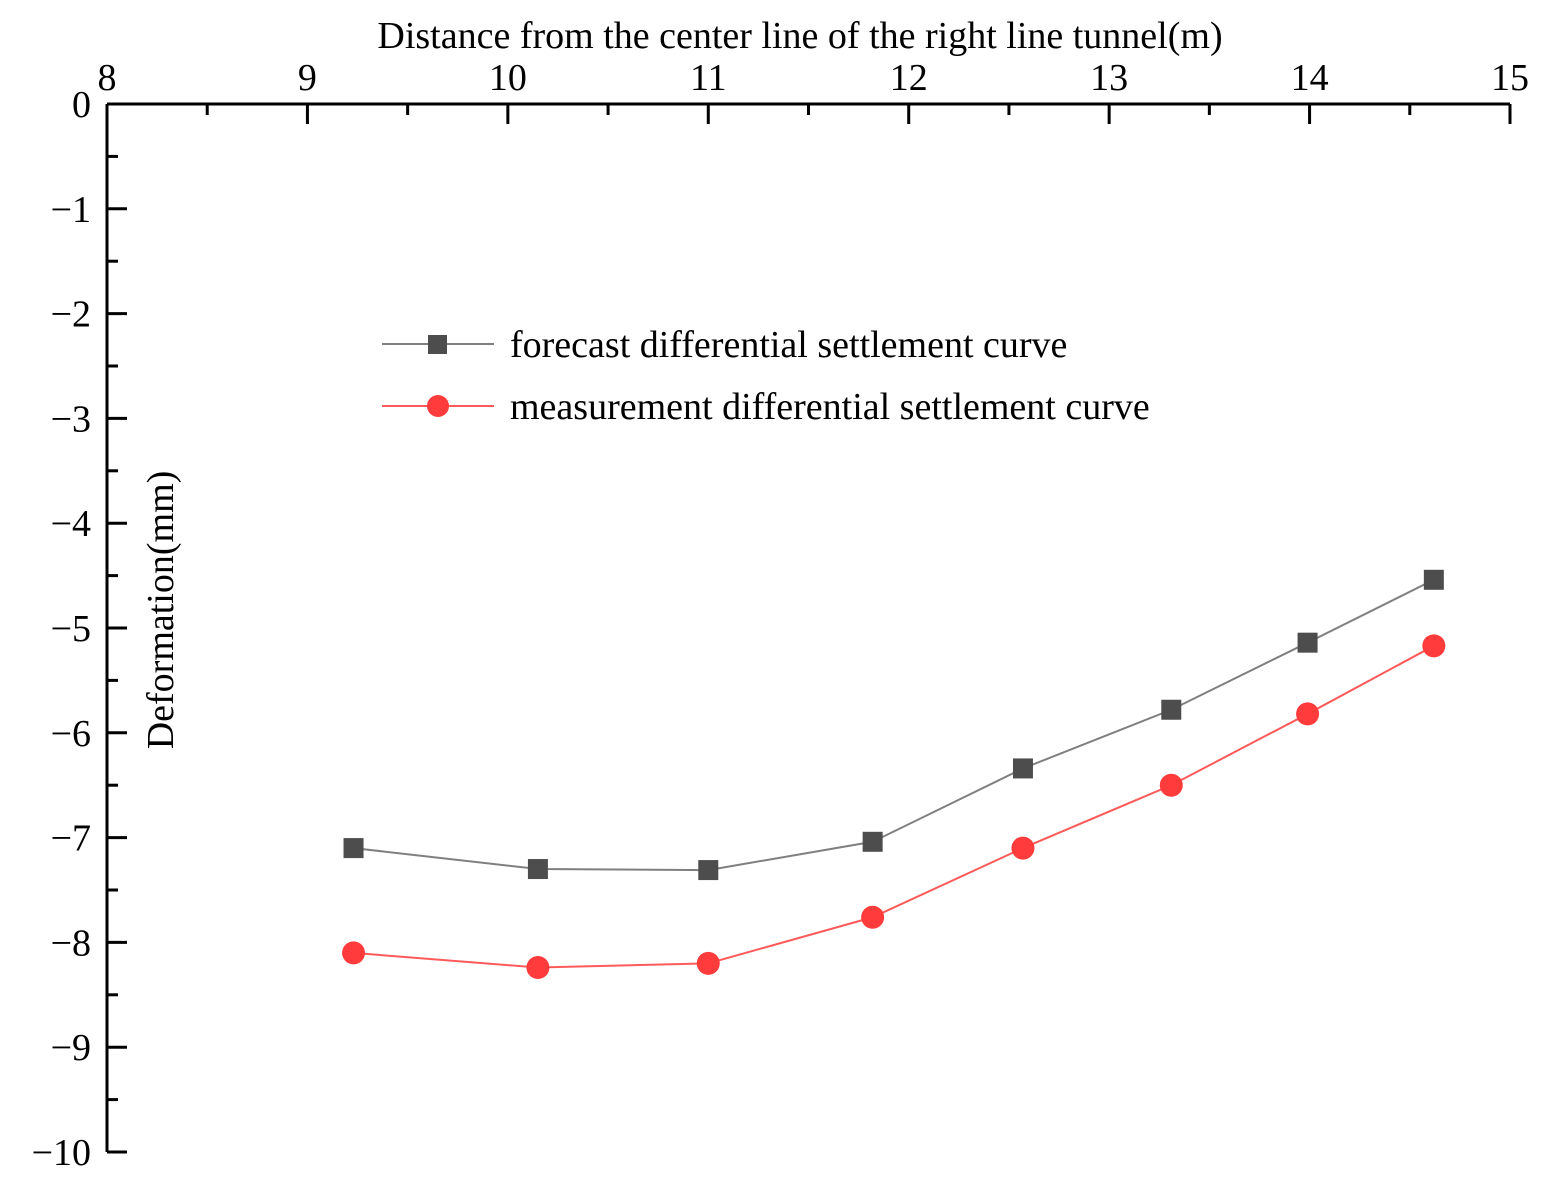 The height and width of the screenshot is (1185, 1546). What do you see at coordinates (788, 345) in the screenshot?
I see `legend-label: forecast differential settlement curve` at bounding box center [788, 345].